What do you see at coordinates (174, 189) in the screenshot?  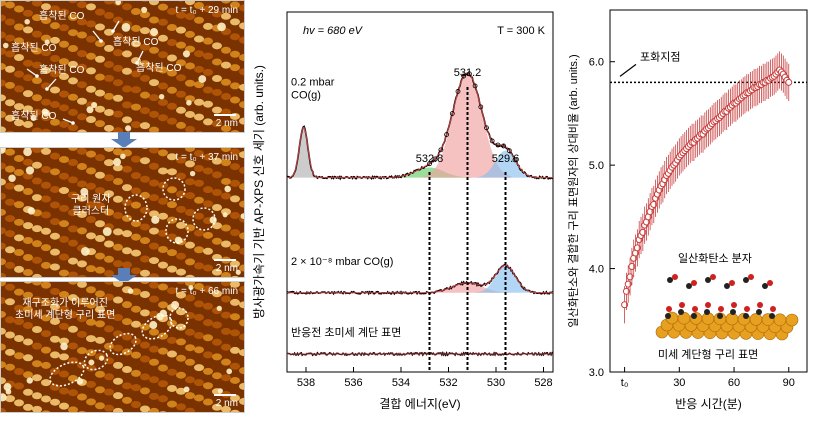 I see `cluster-circle` at bounding box center [174, 189].